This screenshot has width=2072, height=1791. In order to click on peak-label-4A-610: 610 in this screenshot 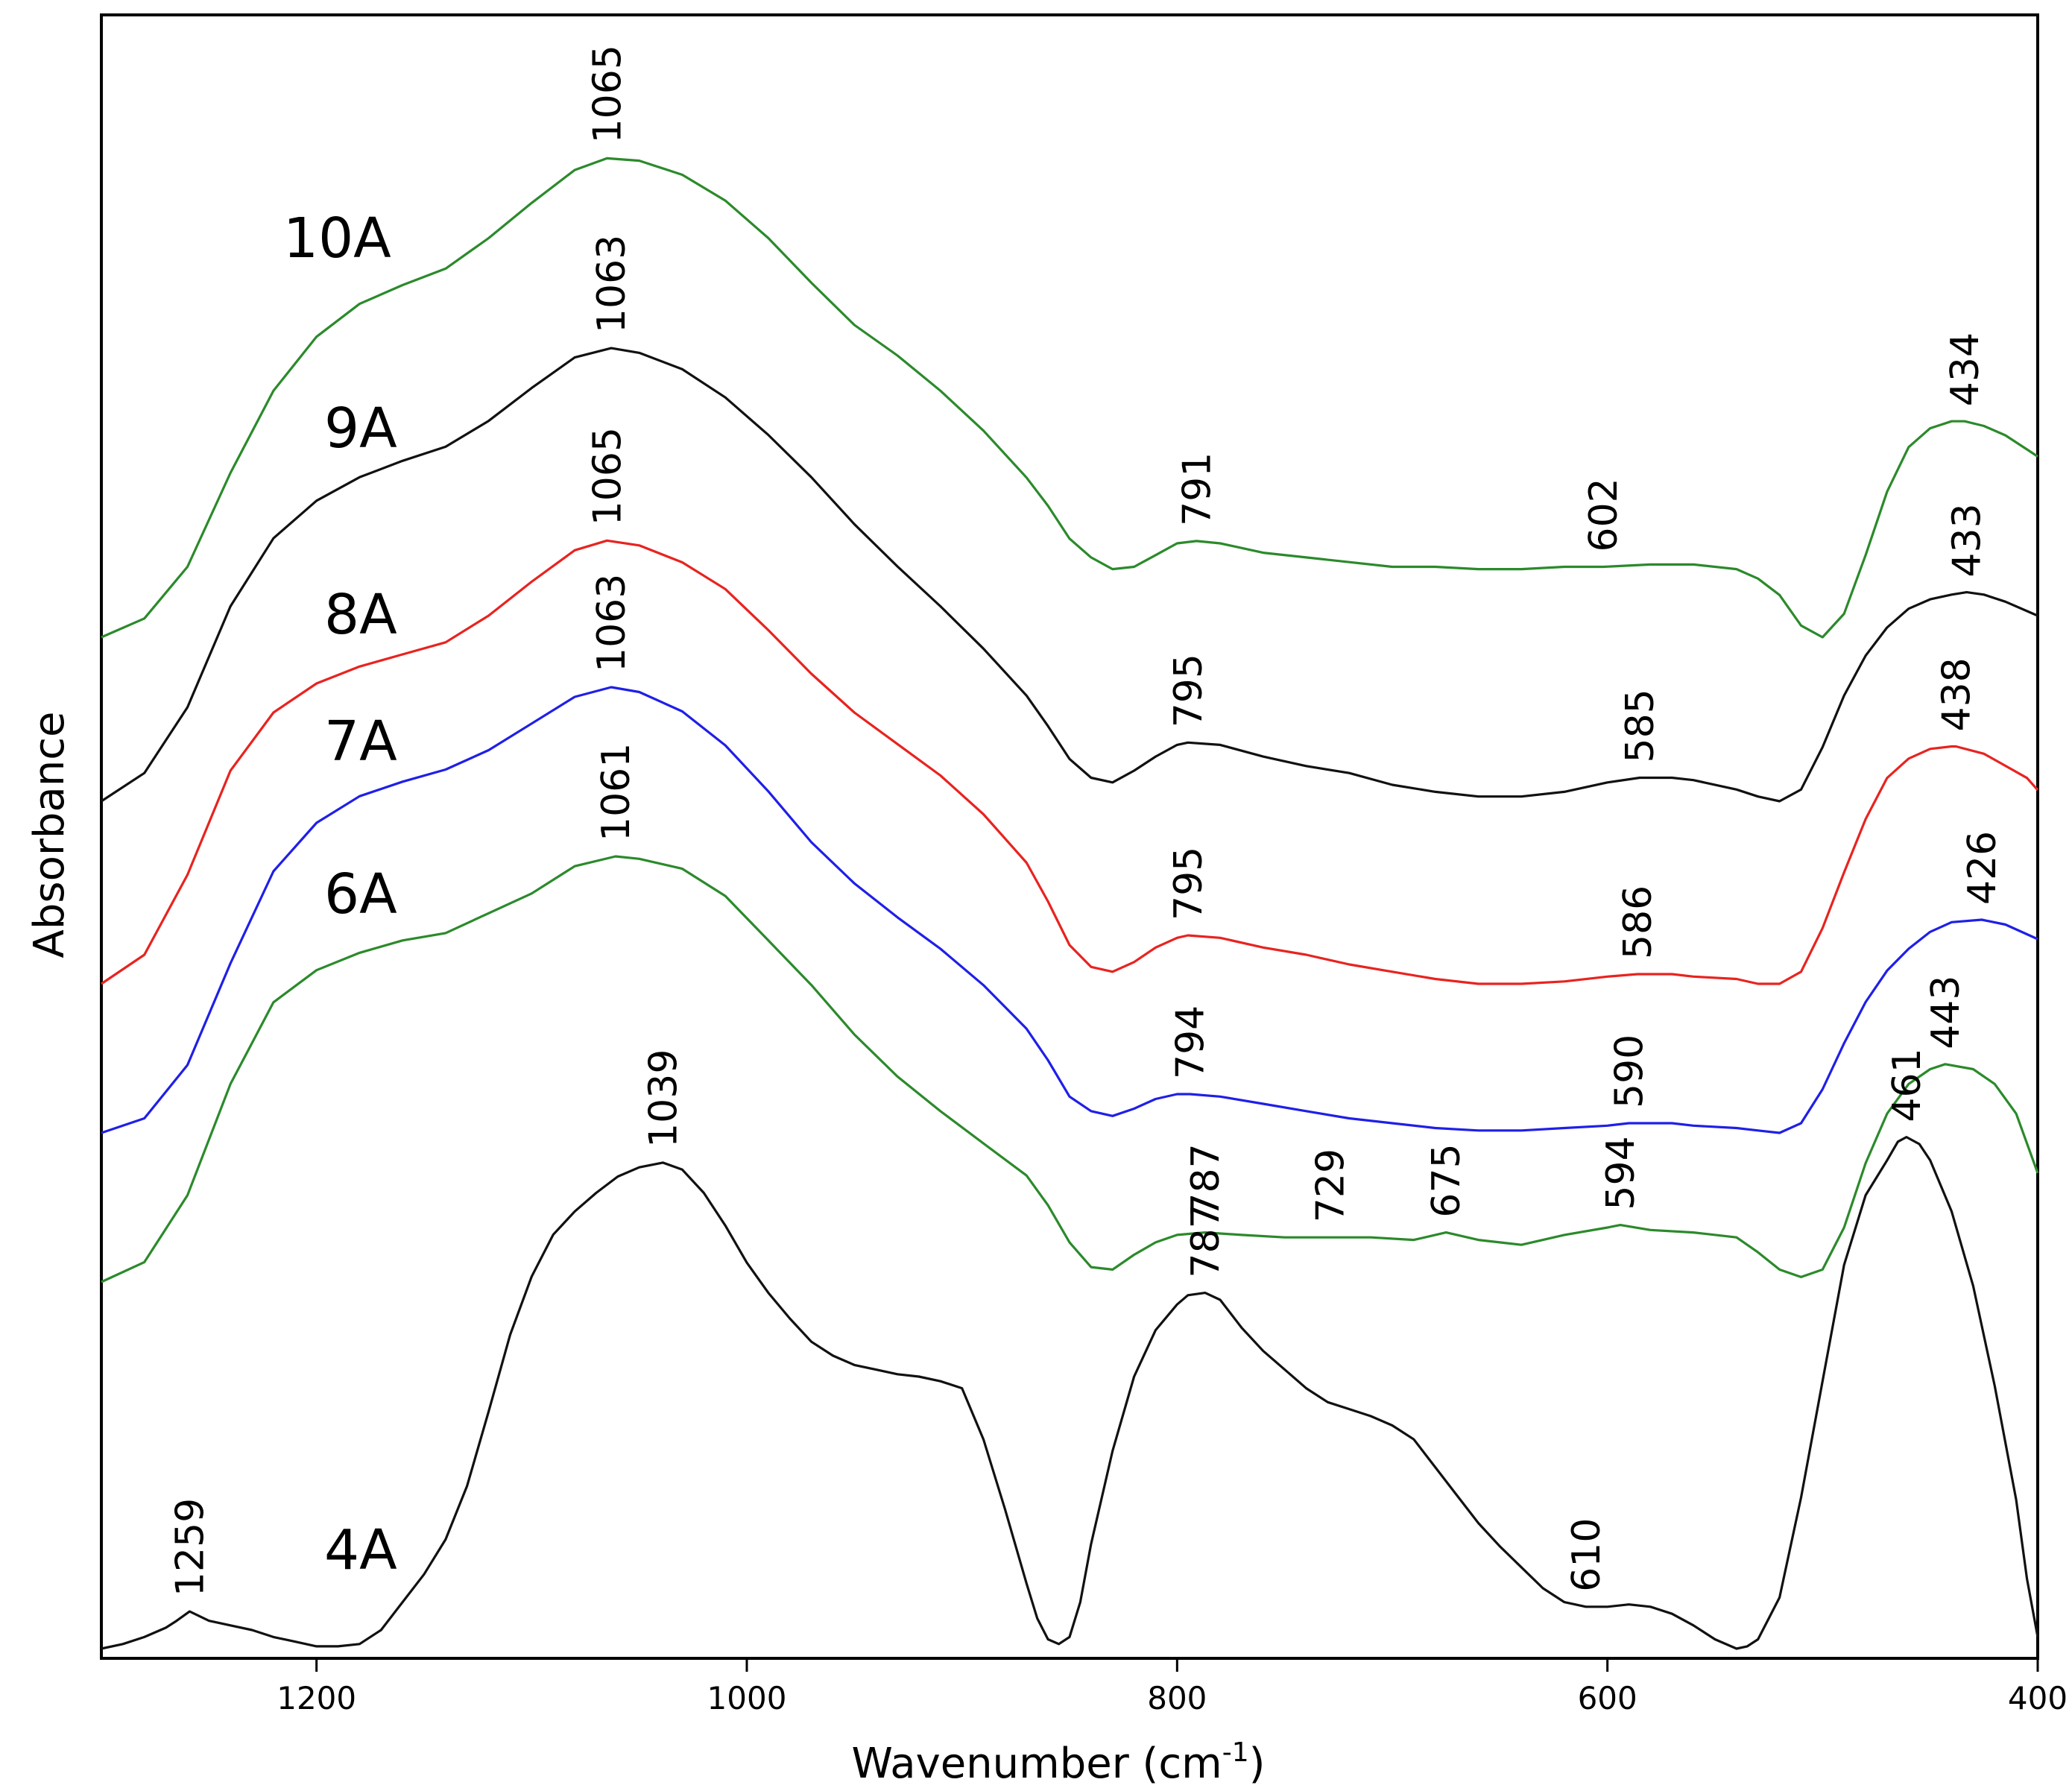, I will do `click(1587, 1555)`.